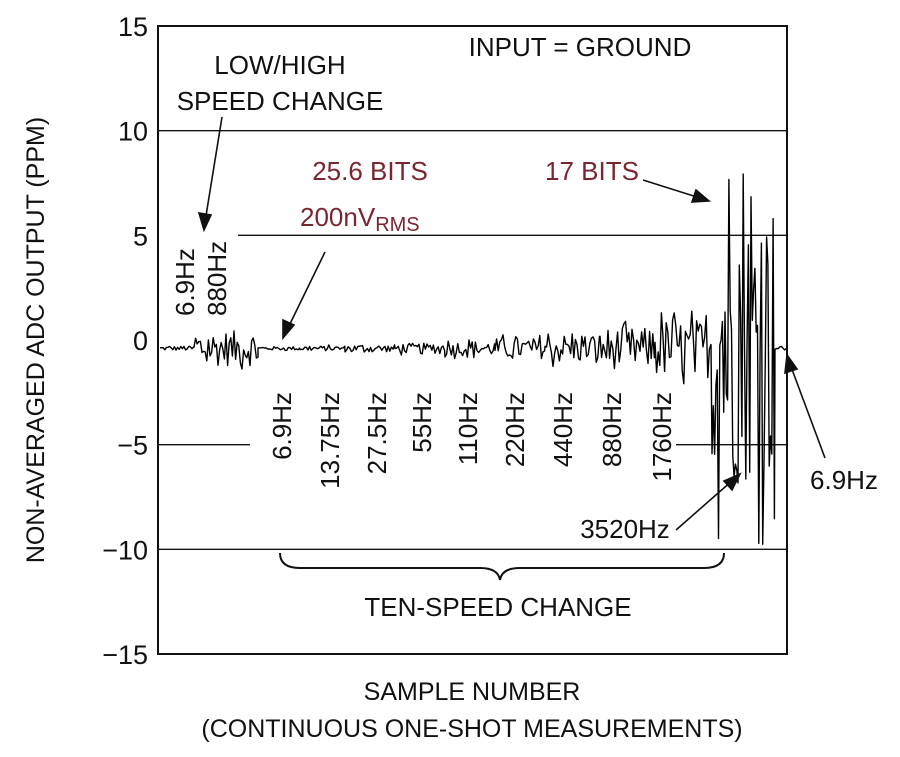 The height and width of the screenshot is (757, 900). What do you see at coordinates (844, 480) in the screenshot?
I see `label-end-6-9hz: 6.9Hz` at bounding box center [844, 480].